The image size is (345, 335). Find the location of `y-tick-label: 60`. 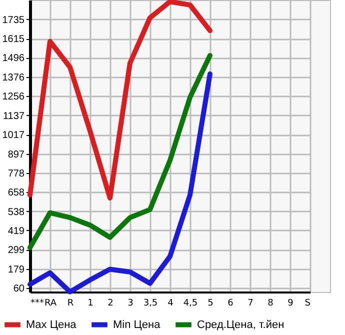

y-tick-label: 60 is located at coordinates (19, 288).